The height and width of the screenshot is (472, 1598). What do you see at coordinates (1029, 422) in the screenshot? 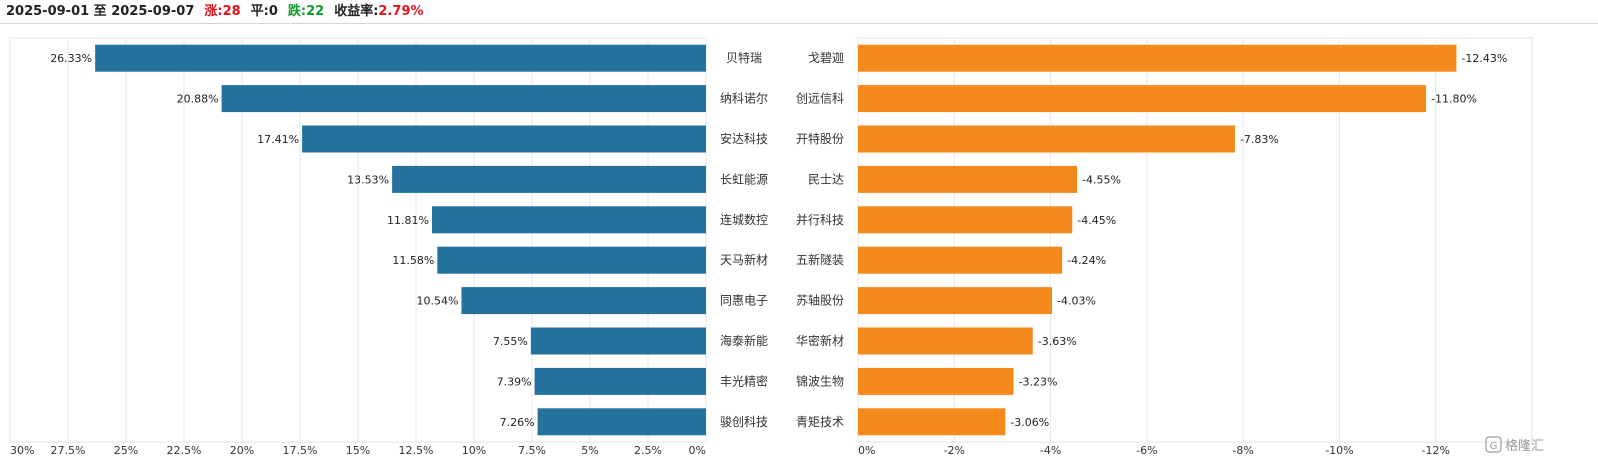
I see `losers-value-label: -3.06%` at bounding box center [1029, 422].